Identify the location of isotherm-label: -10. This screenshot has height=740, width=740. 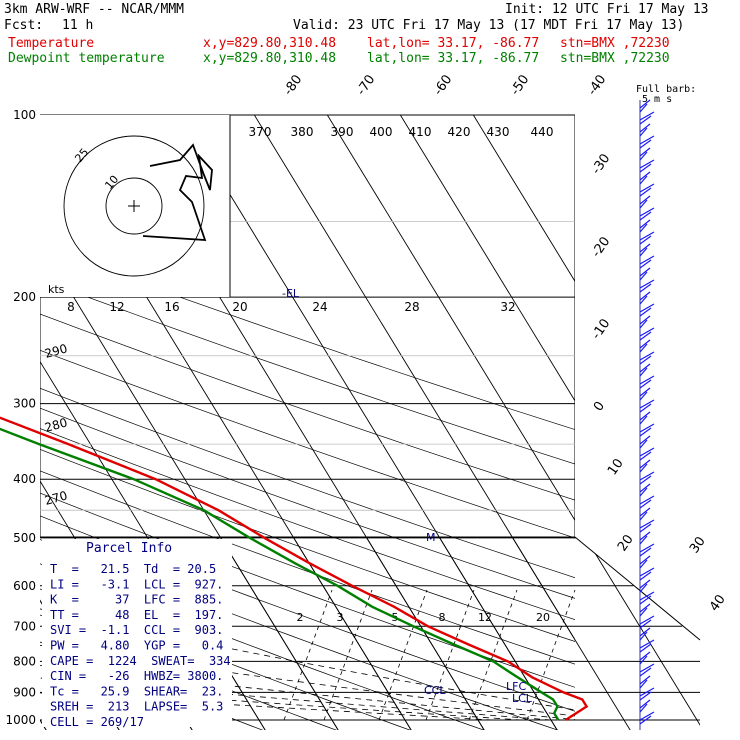
(601, 329).